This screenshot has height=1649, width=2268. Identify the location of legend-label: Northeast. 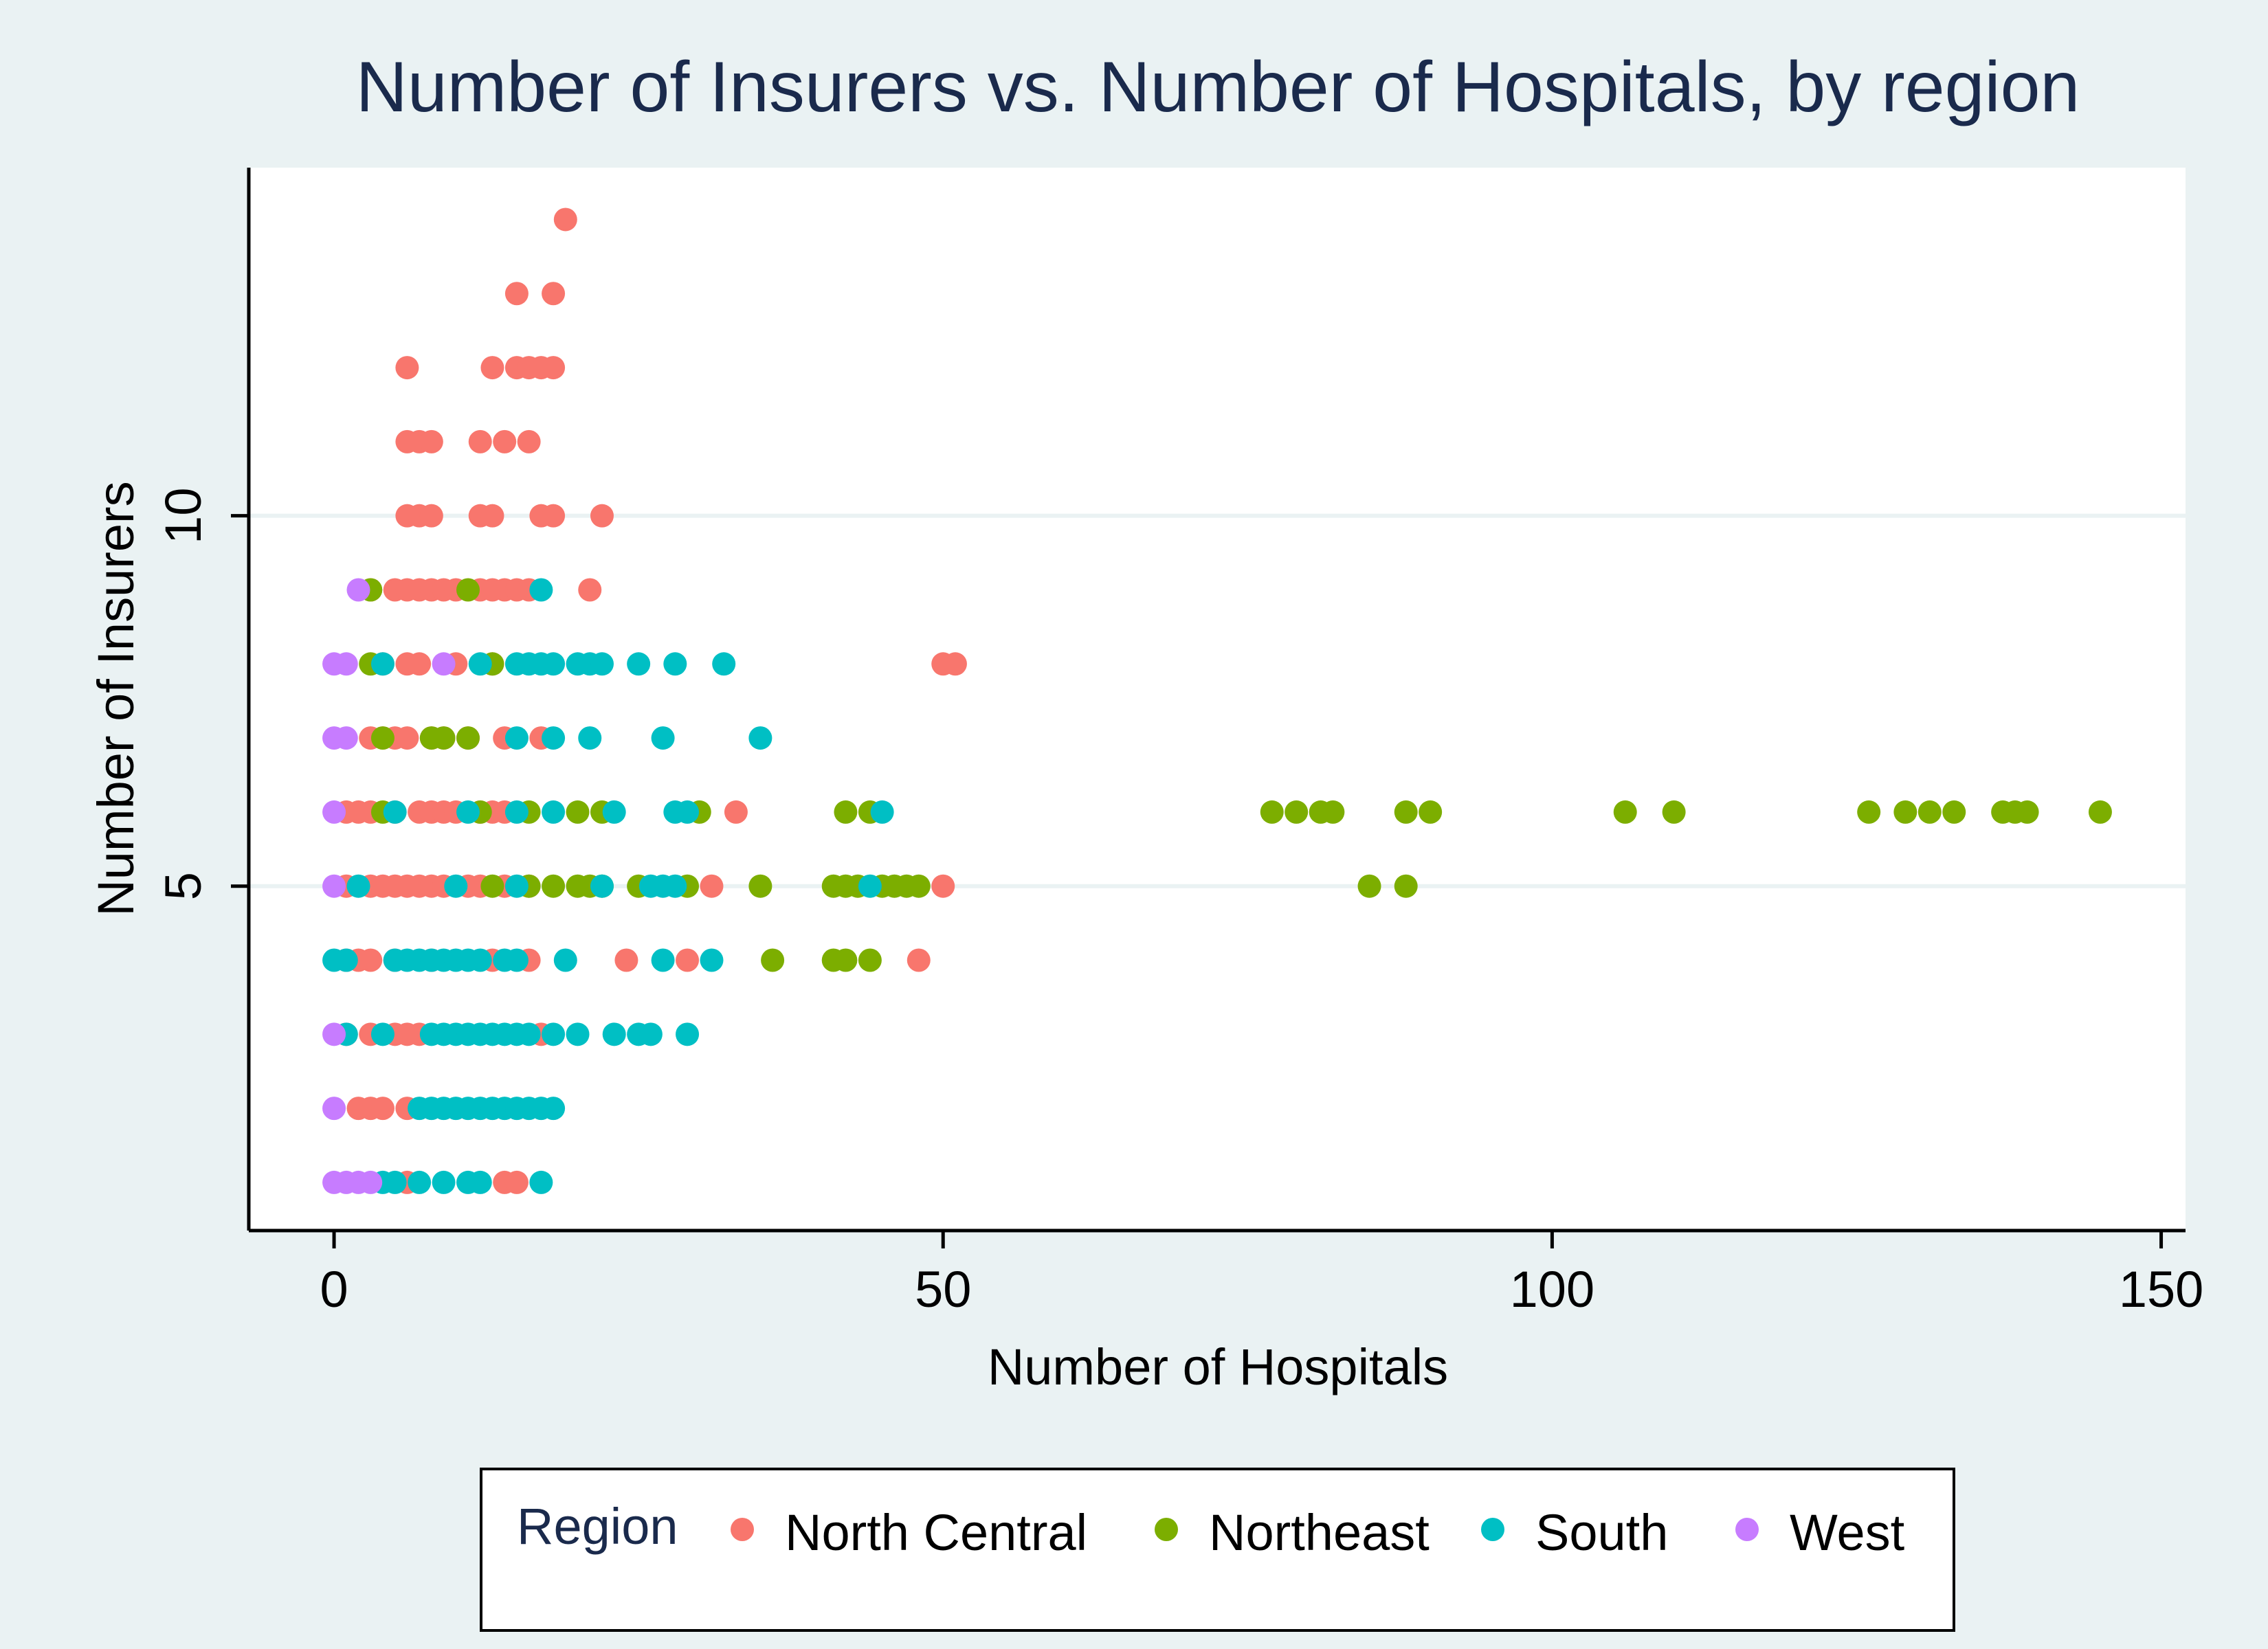
(1320, 1532).